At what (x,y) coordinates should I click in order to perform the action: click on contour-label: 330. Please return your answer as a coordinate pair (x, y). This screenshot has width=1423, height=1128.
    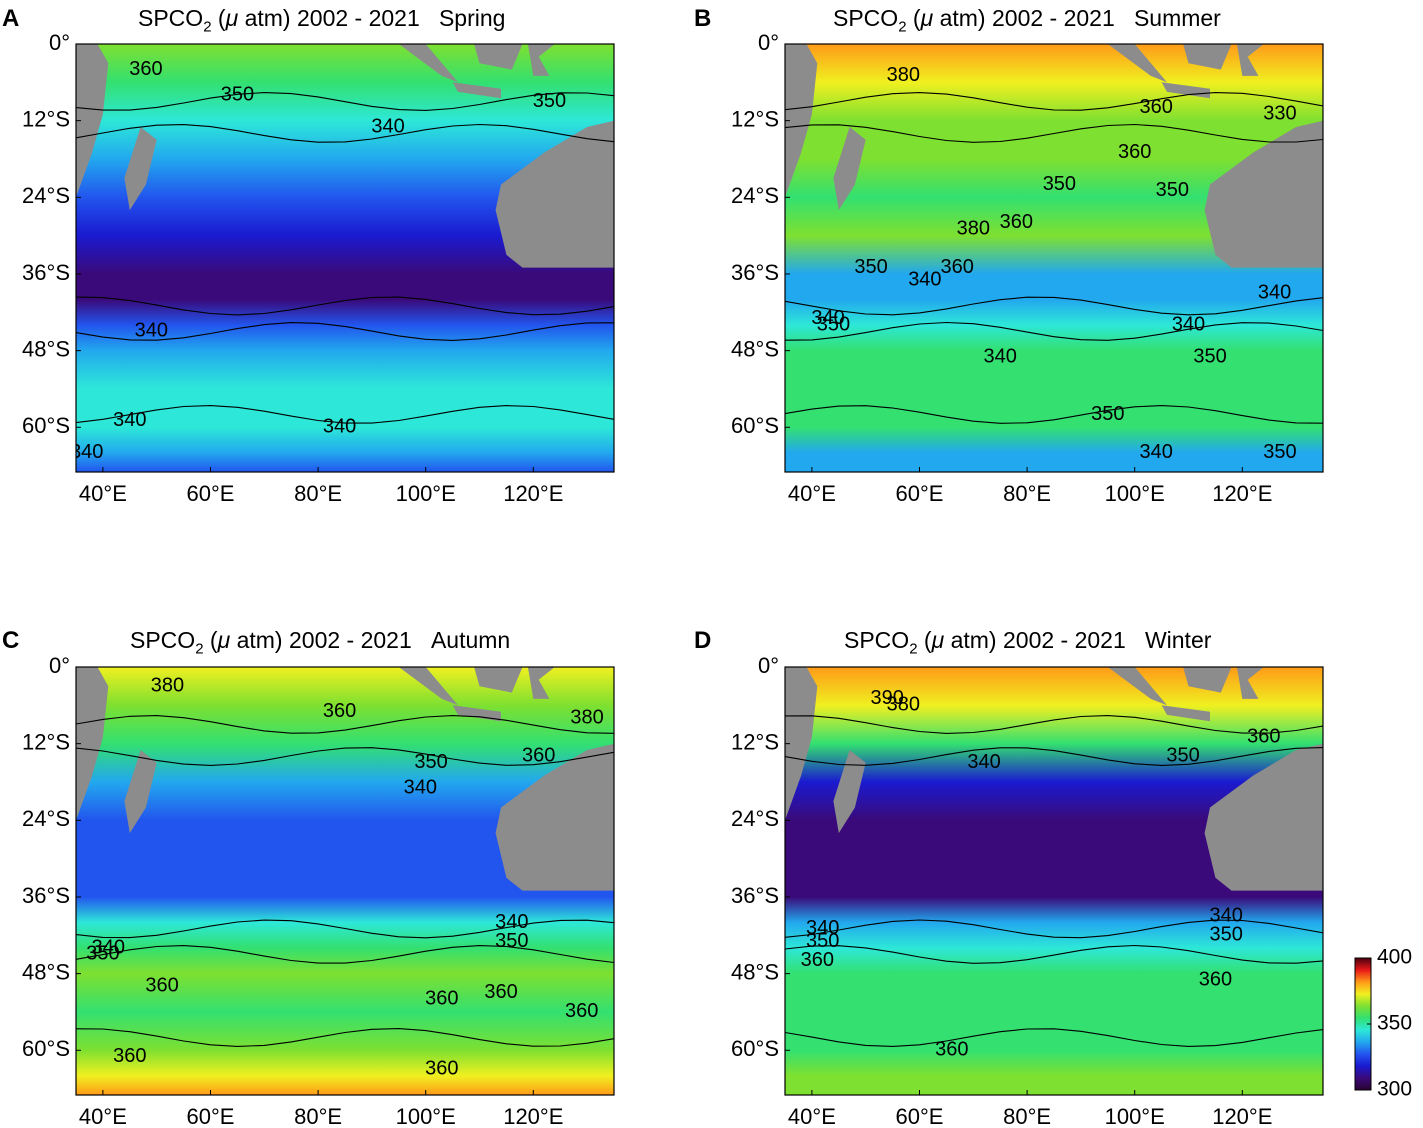
    Looking at the image, I should click on (1279, 114).